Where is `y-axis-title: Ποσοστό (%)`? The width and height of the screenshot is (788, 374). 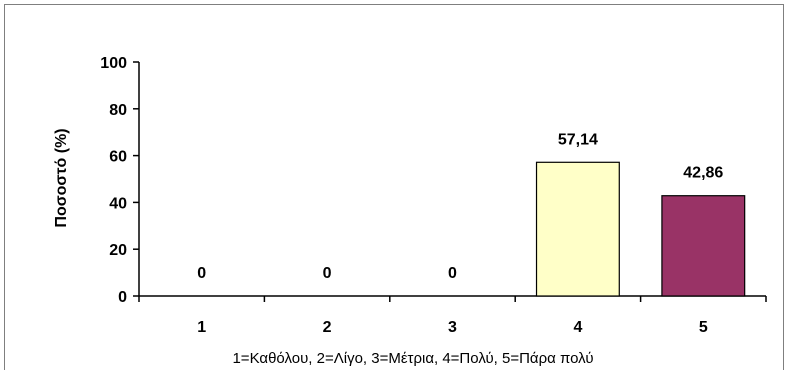 y-axis-title: Ποσοστό (%) is located at coordinates (61, 177).